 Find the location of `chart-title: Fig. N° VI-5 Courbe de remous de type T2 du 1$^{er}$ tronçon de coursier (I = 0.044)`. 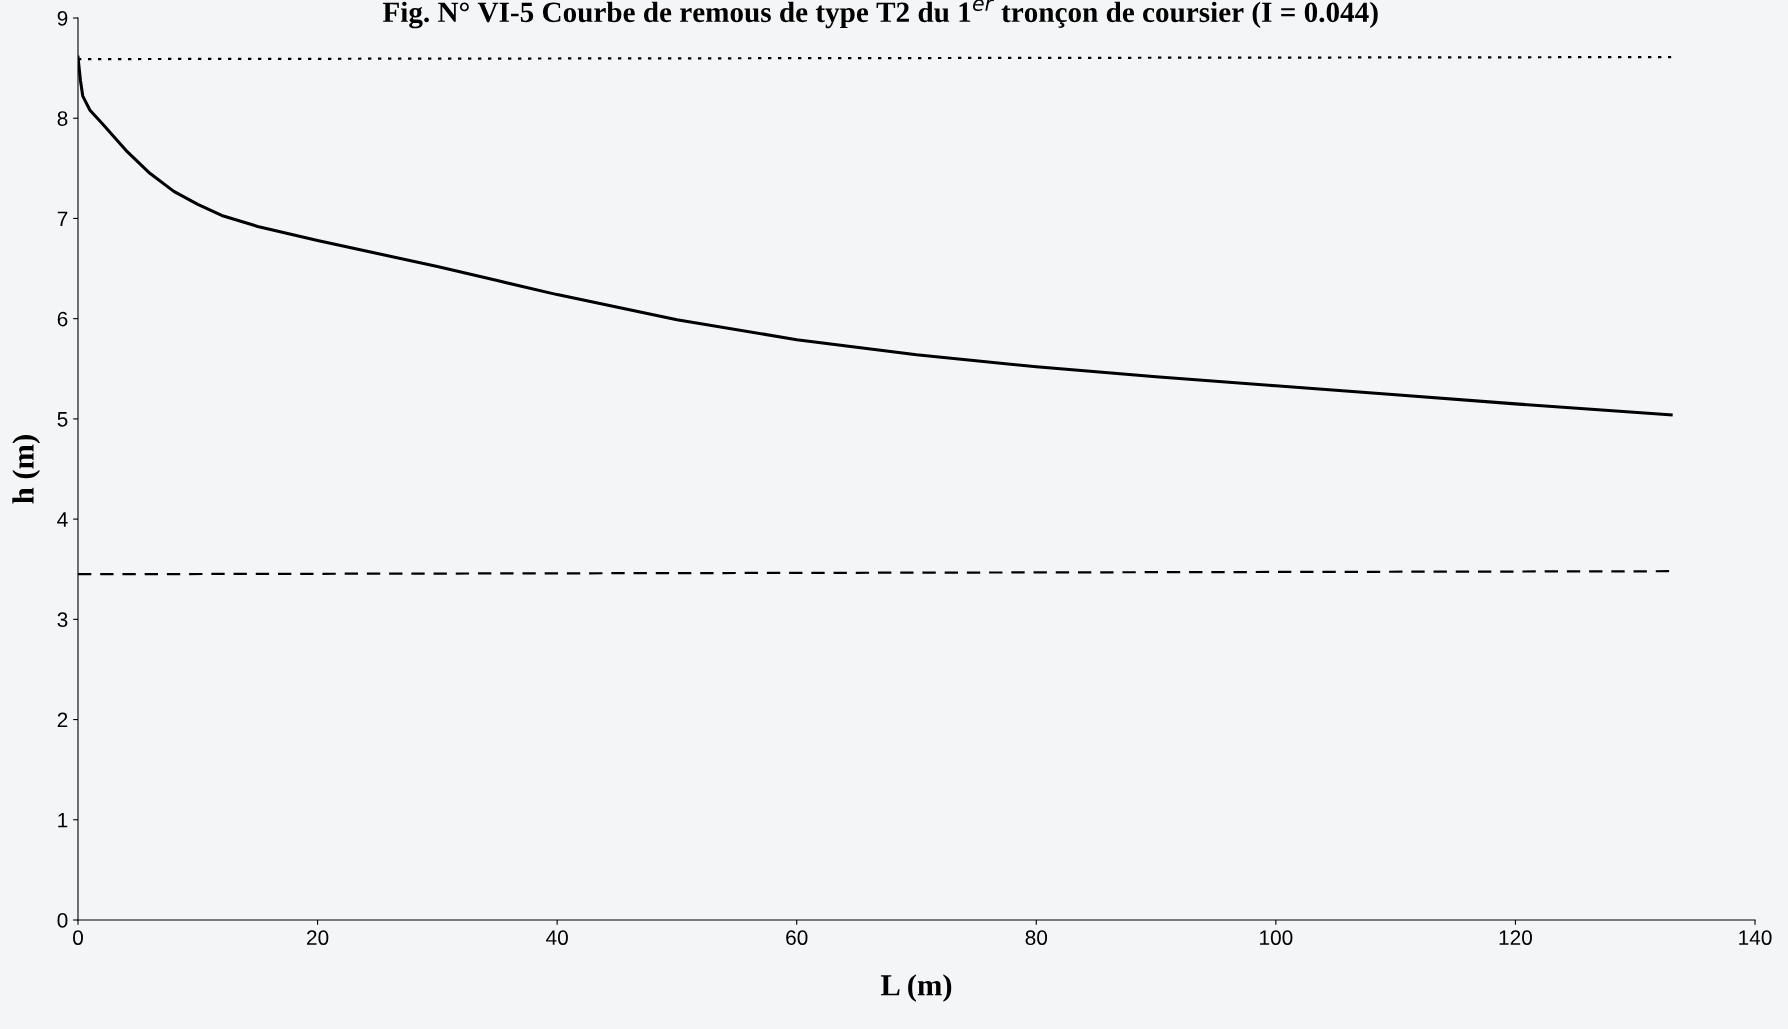

chart-title: Fig. N° VI-5 Courbe de remous de type T2 du 1$^{er}$ tronçon de coursier (I = 0.044) is located at coordinates (880, 14).